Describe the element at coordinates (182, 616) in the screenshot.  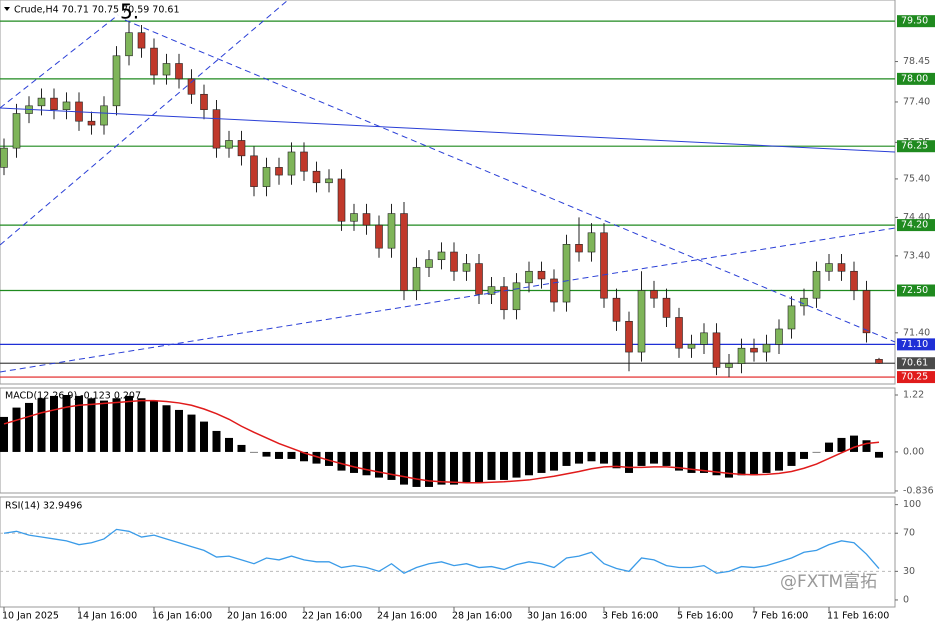
I see `x-tick-label: 16 Jan 16:00` at that location.